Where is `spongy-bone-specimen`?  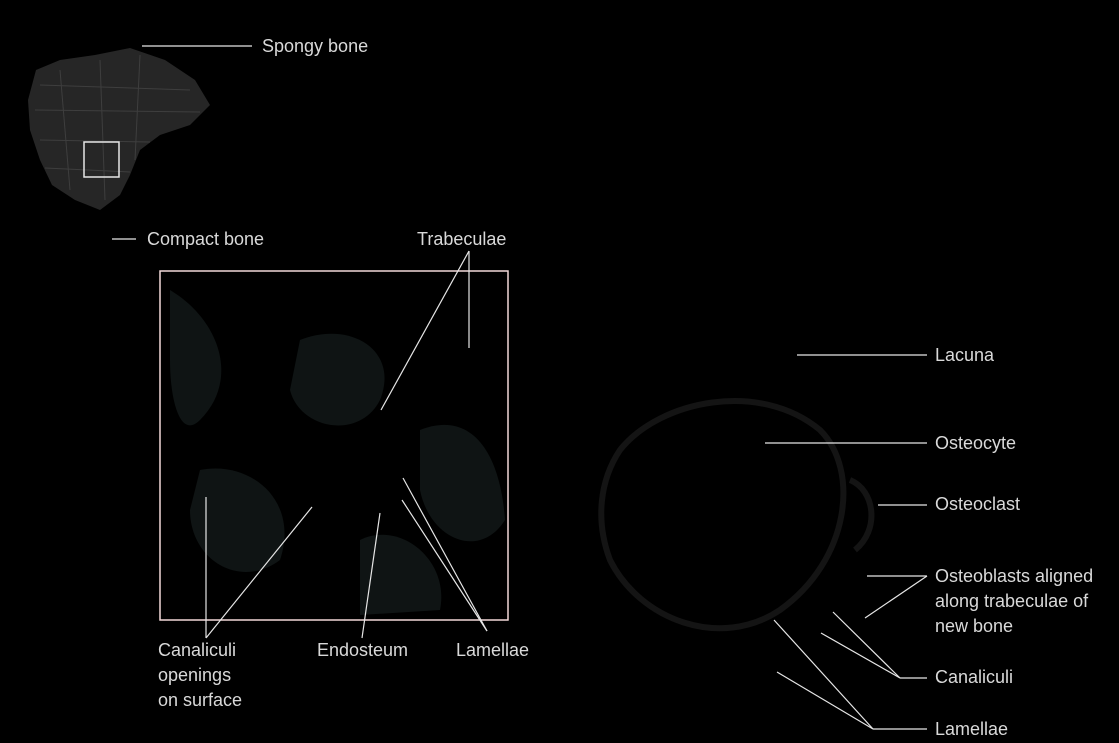 spongy-bone-specimen is located at coordinates (119, 129).